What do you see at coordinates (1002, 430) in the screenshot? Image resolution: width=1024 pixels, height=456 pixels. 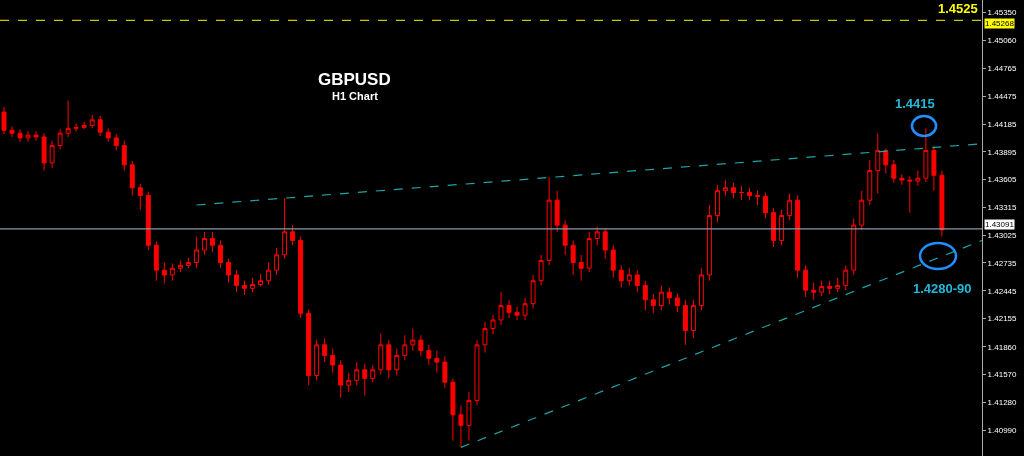 I see `y-tick-label: 1.40990` at bounding box center [1002, 430].